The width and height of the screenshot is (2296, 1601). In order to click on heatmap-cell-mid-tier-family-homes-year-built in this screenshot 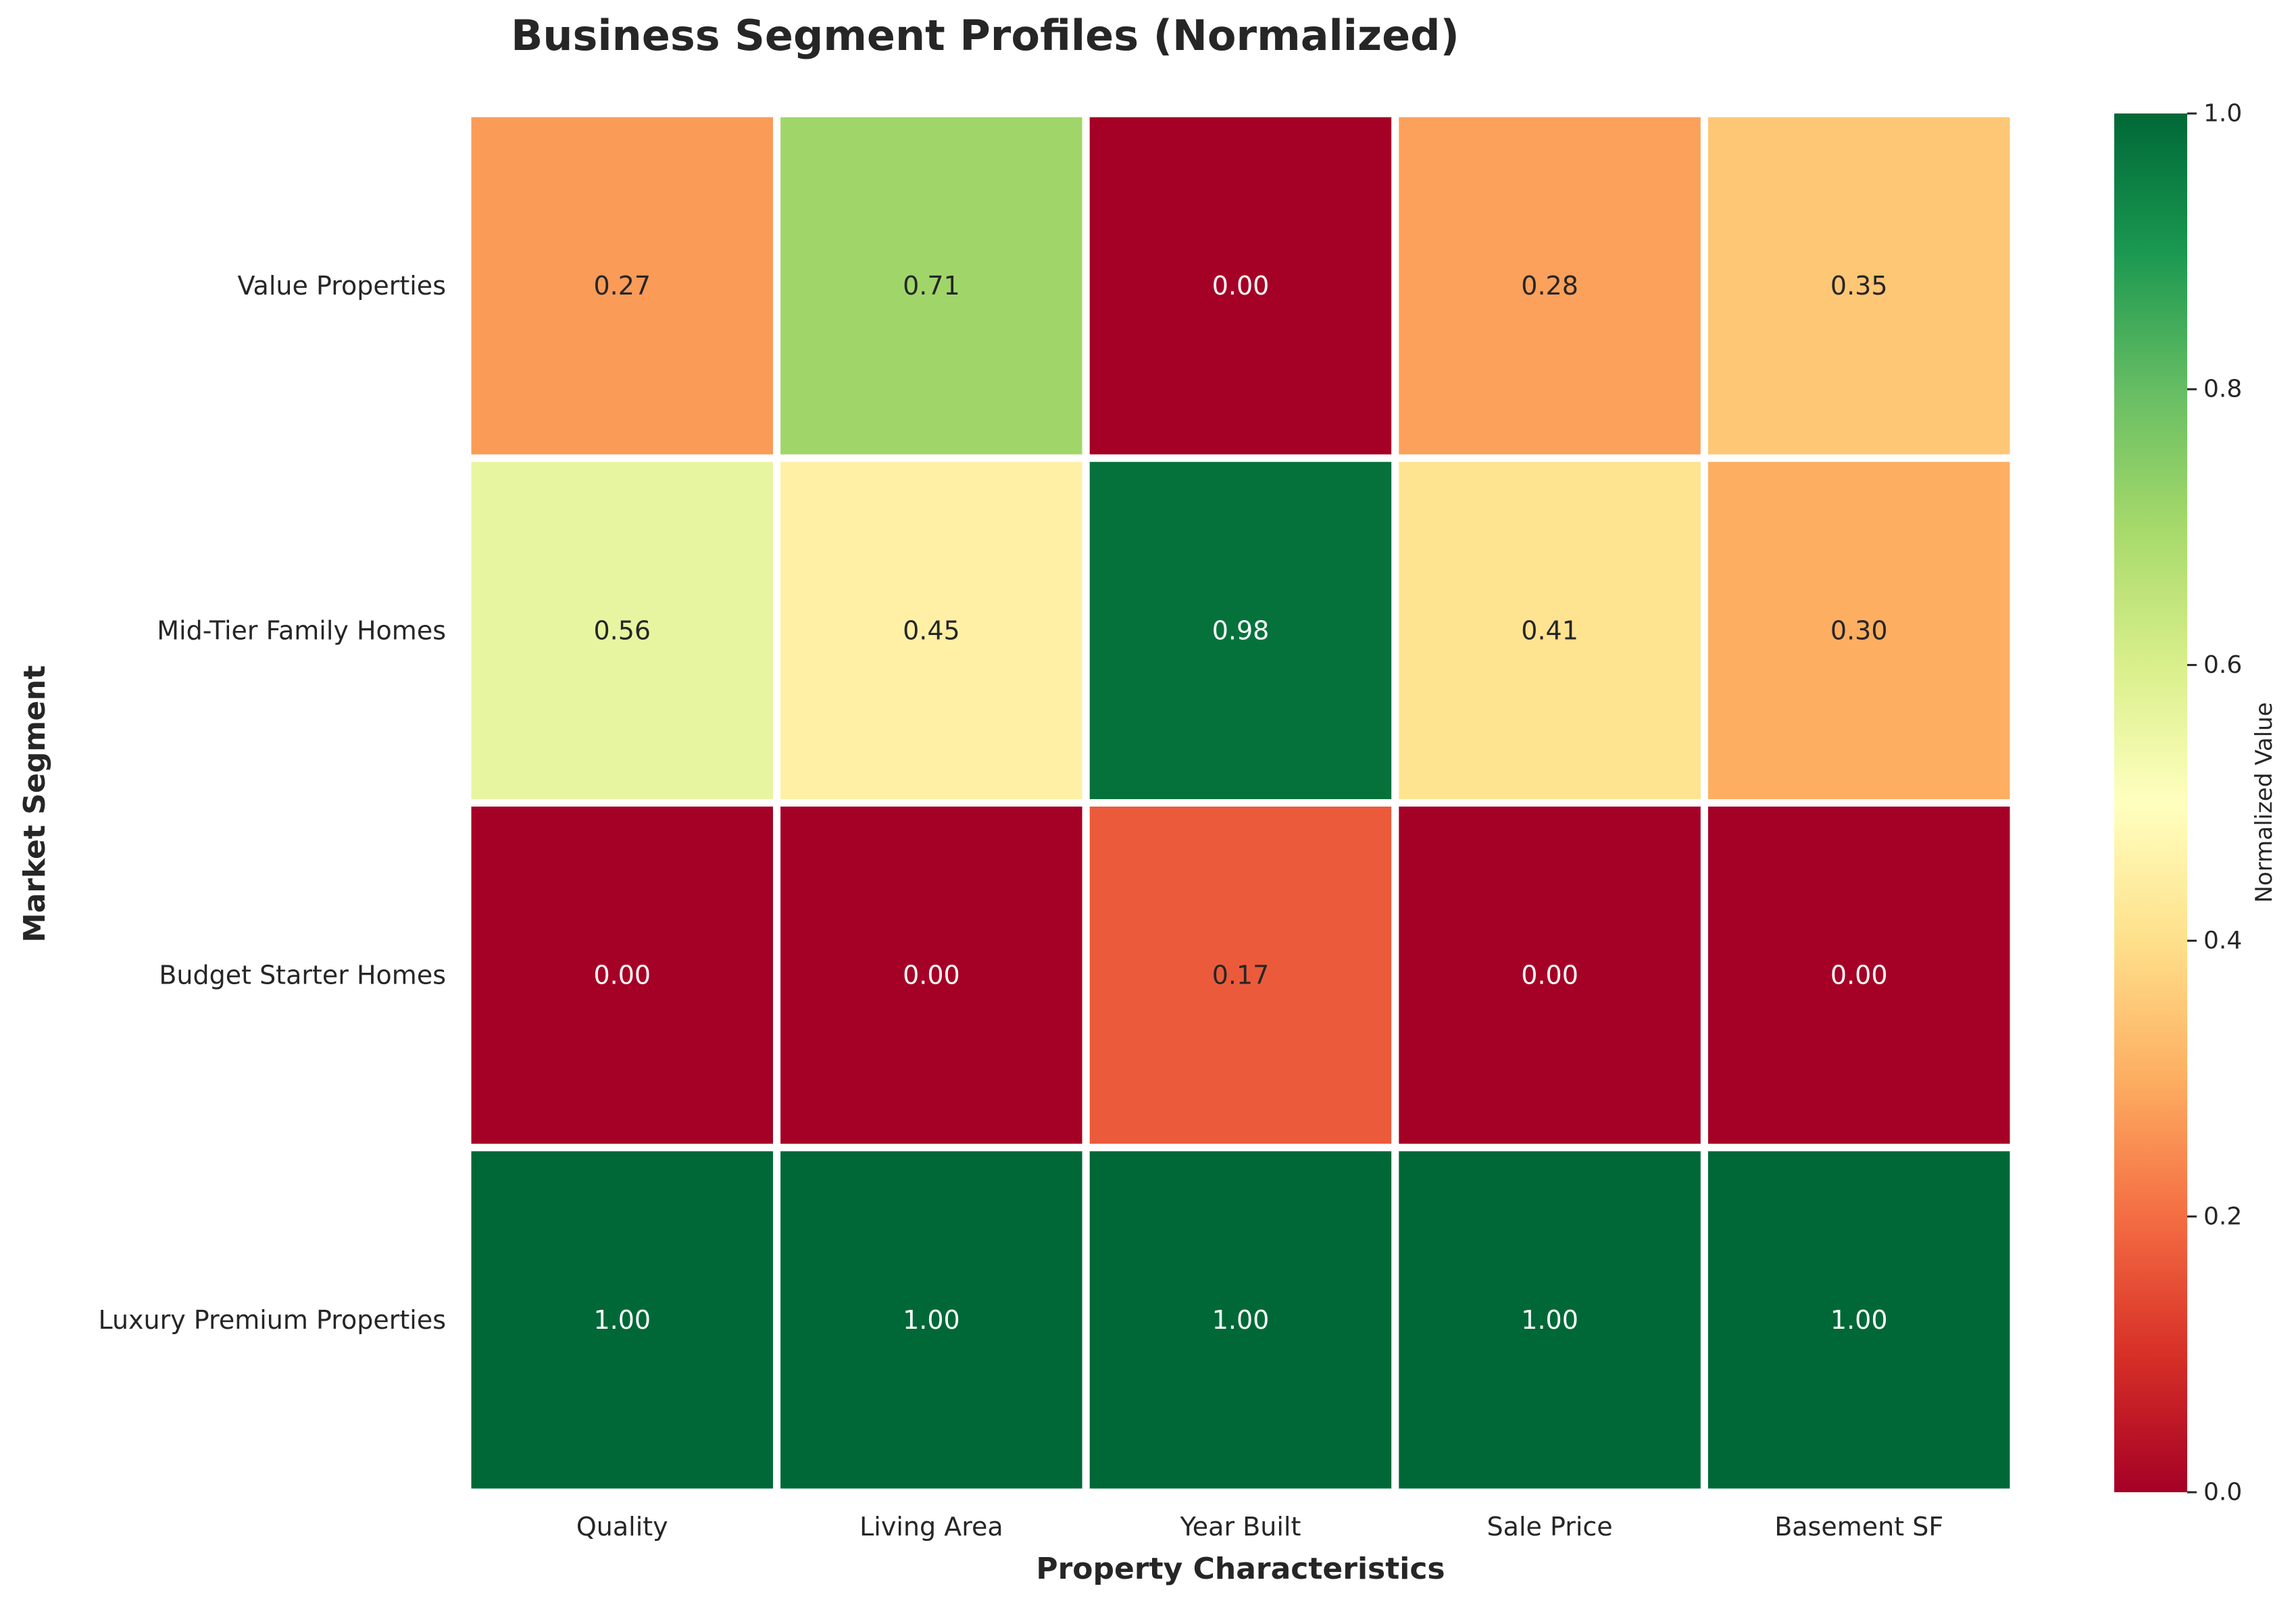, I will do `click(1241, 630)`.